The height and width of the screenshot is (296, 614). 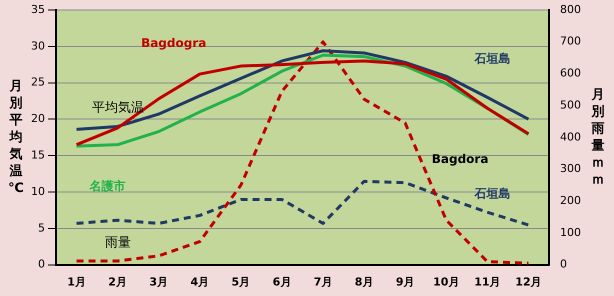 What do you see at coordinates (37, 155) in the screenshot?
I see `y-tick-label: 15` at bounding box center [37, 155].